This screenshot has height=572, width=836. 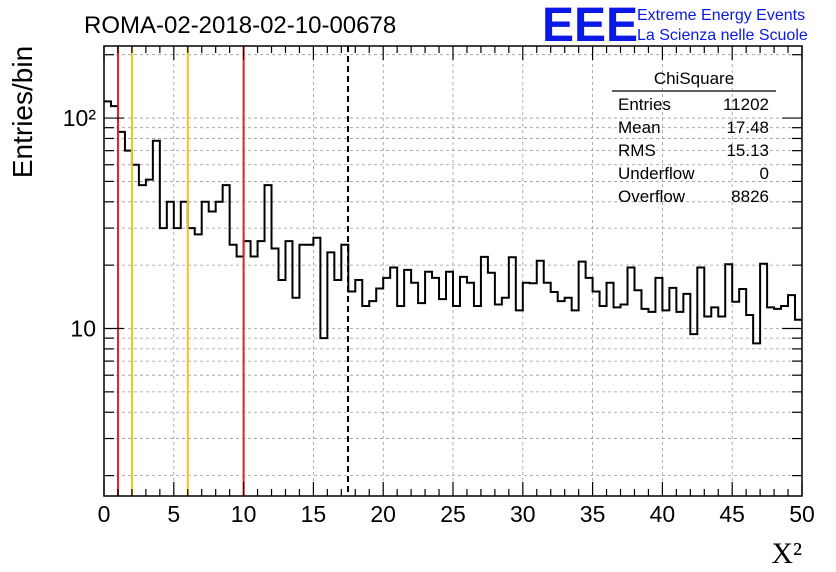 What do you see at coordinates (240, 25) in the screenshot?
I see `chart-title: ROMA-02-2018-02-10-00678` at bounding box center [240, 25].